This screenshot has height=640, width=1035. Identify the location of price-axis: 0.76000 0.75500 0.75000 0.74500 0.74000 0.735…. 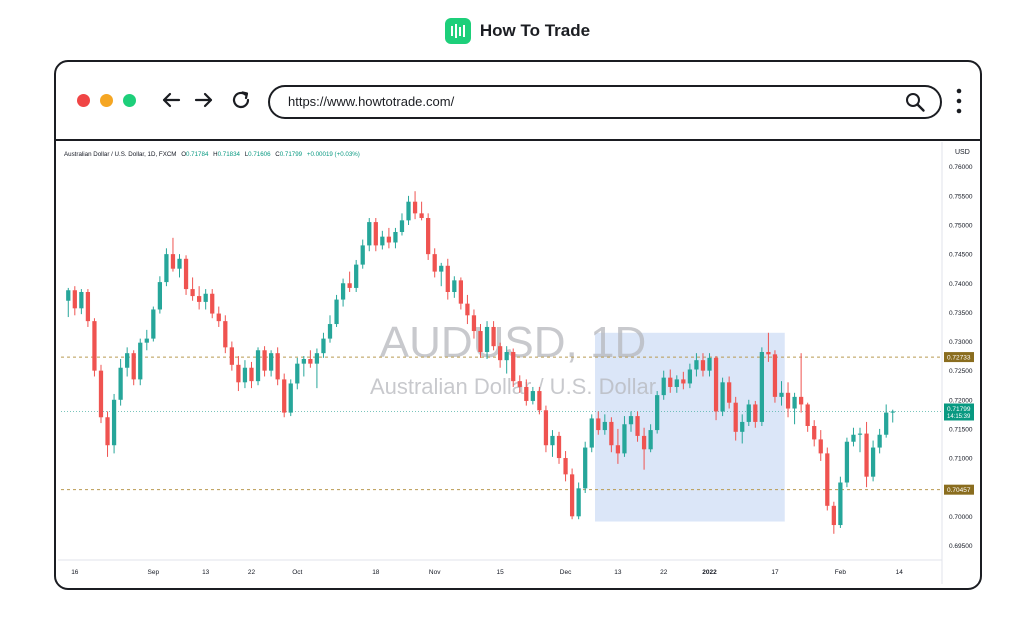
(959, 357).